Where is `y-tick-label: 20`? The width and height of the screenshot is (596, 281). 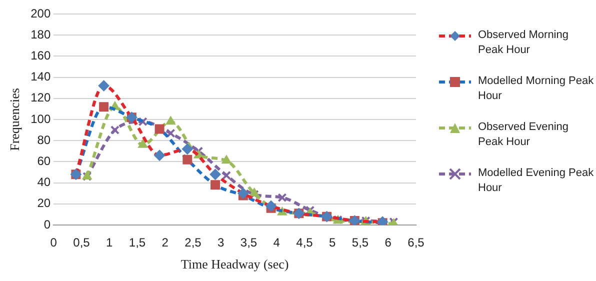 y-tick-label: 20 is located at coordinates (44, 203).